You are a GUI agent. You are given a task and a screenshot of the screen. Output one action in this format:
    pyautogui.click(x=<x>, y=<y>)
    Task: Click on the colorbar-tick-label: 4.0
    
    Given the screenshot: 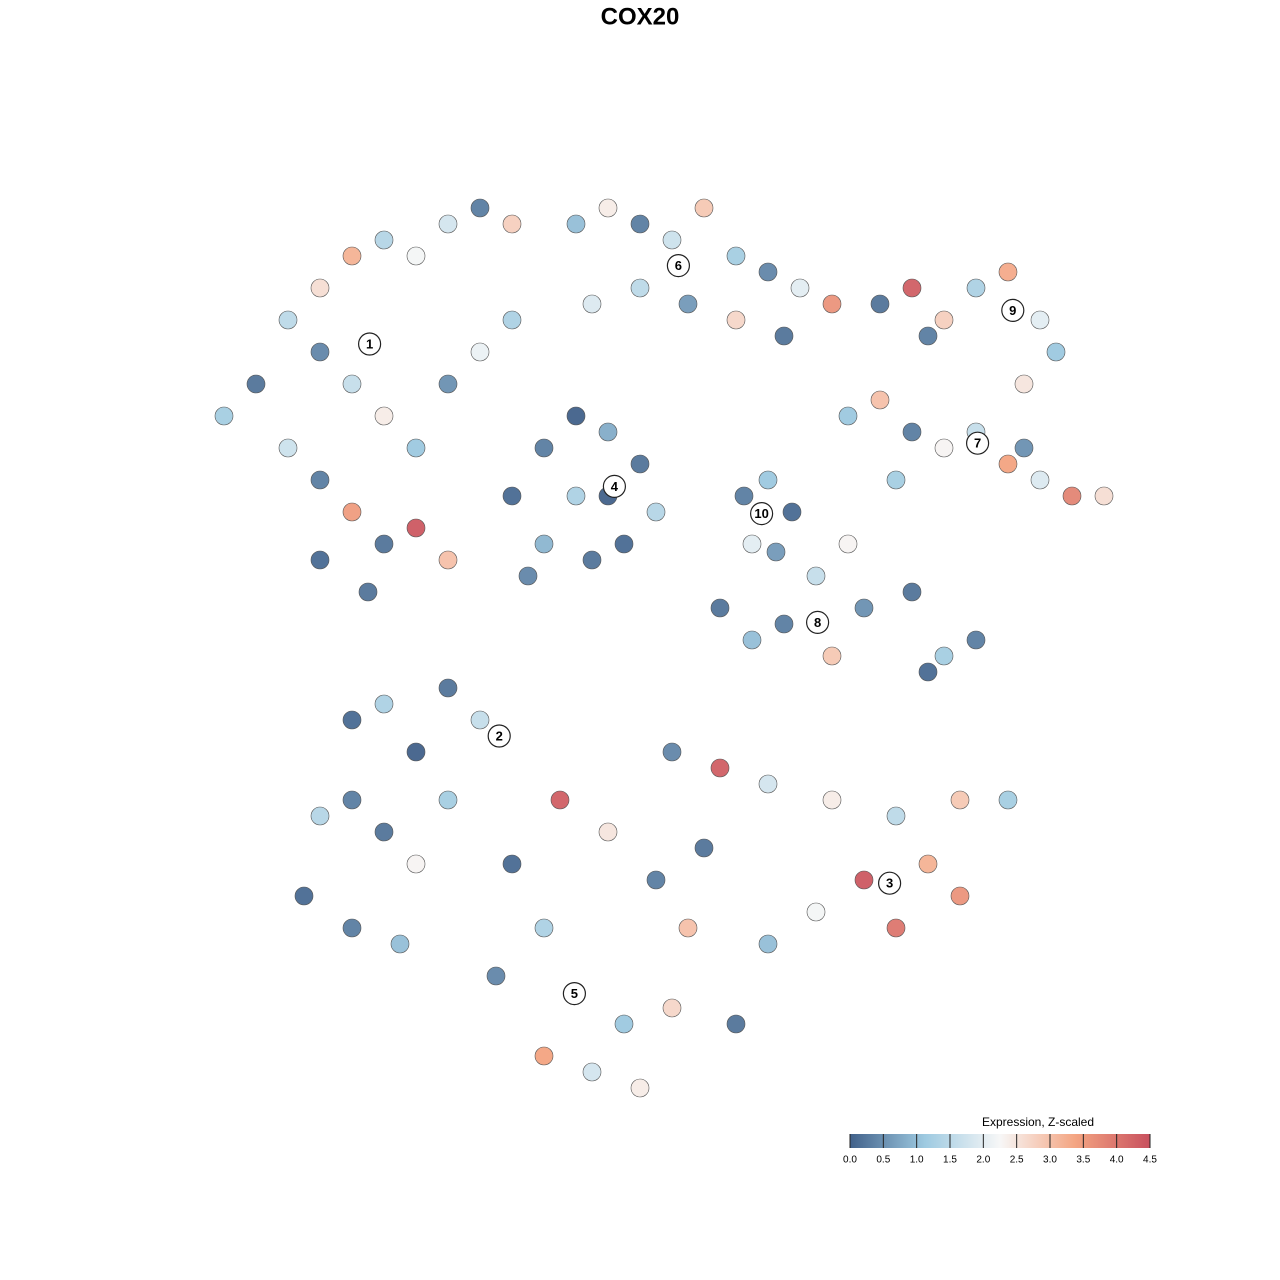 What is the action you would take?
    pyautogui.click(x=1117, y=1160)
    